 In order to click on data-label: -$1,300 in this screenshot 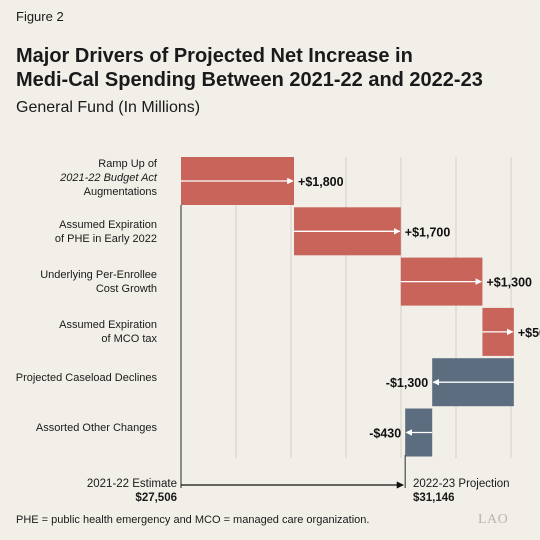, I will do `click(407, 383)`.